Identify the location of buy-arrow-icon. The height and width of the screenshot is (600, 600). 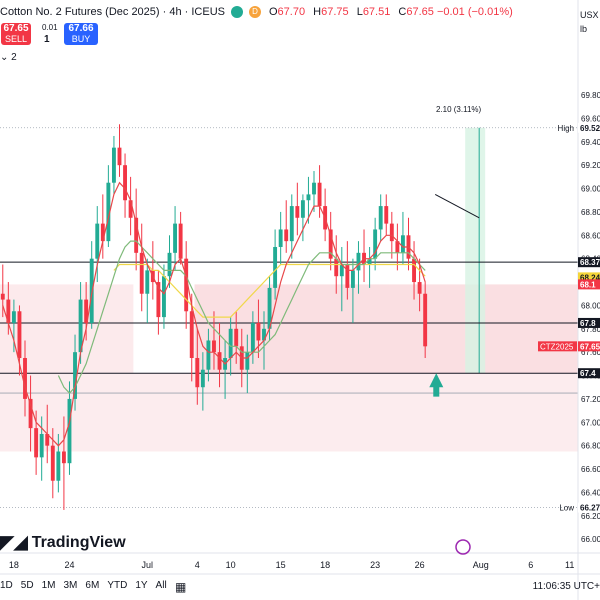
(436, 385).